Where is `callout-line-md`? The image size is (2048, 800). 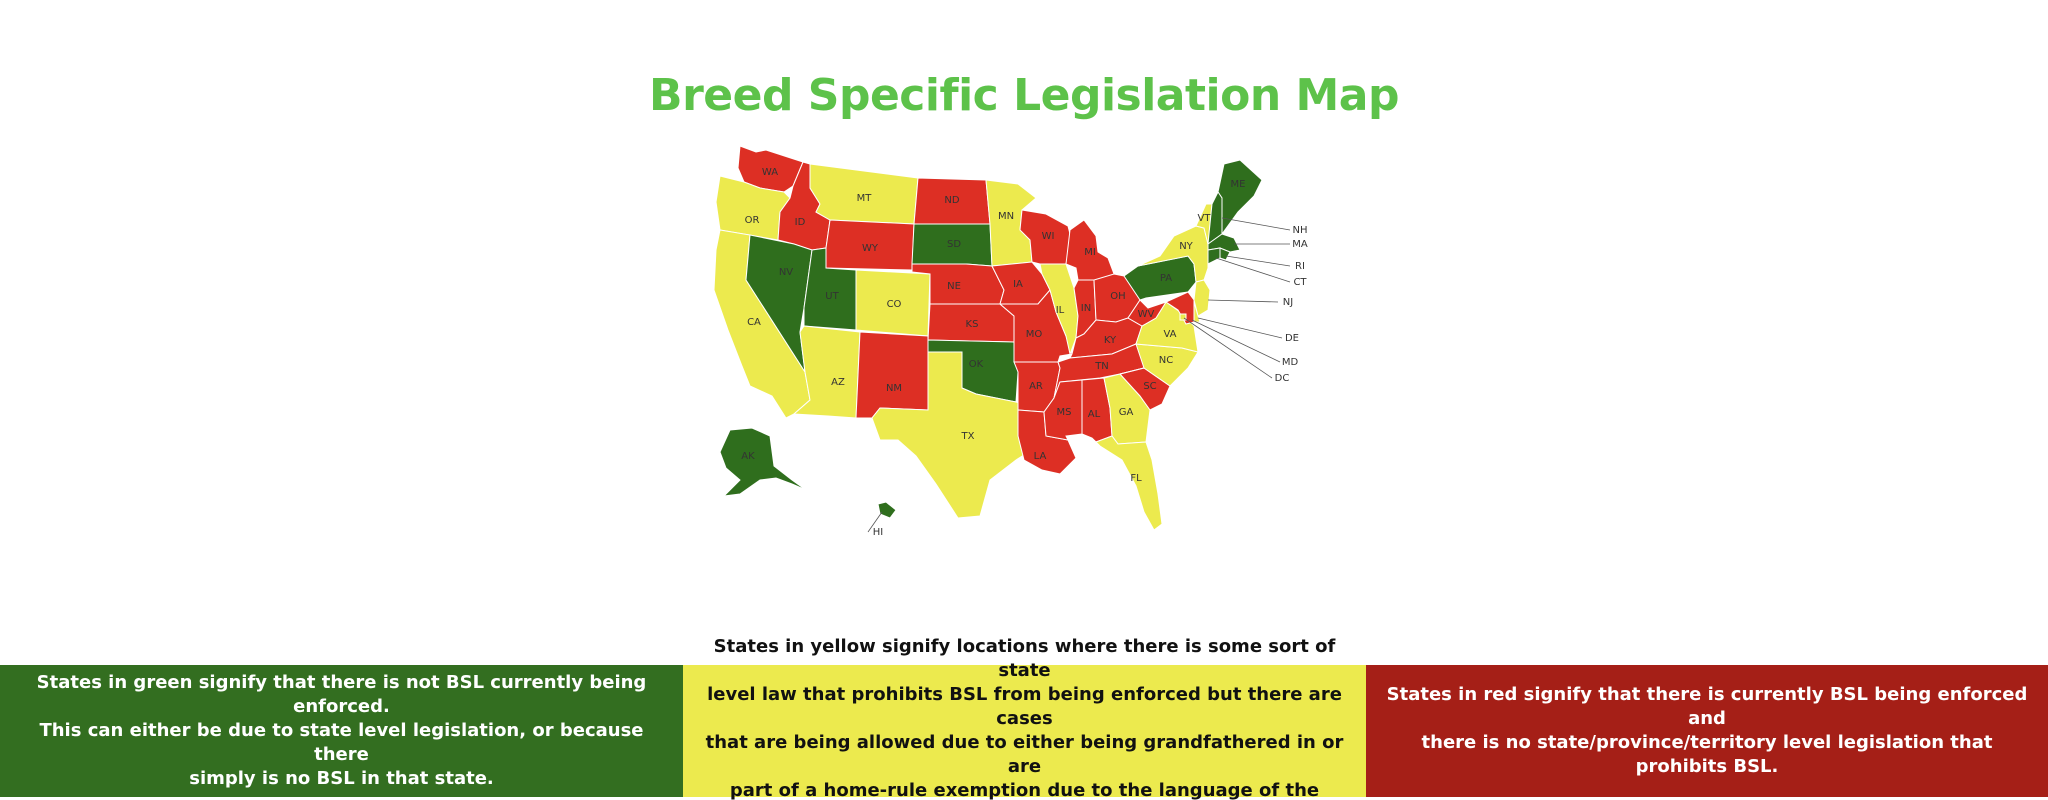
callout-line-md is located at coordinates (1236, 341).